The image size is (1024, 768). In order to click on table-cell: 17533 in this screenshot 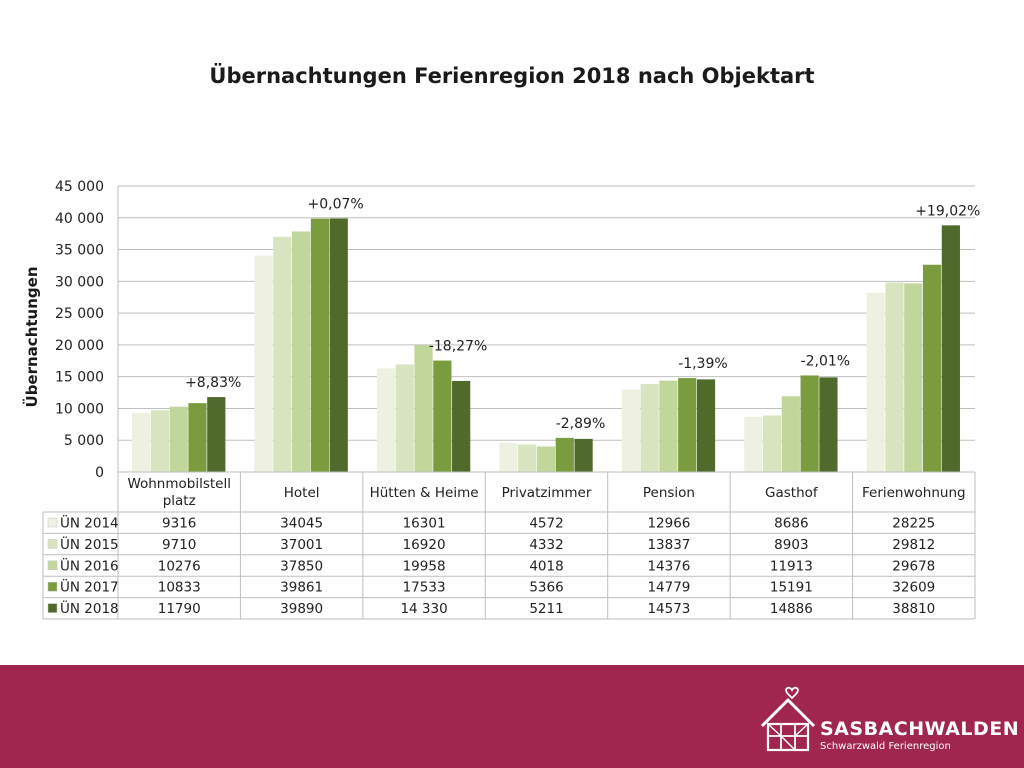, I will do `click(424, 588)`.